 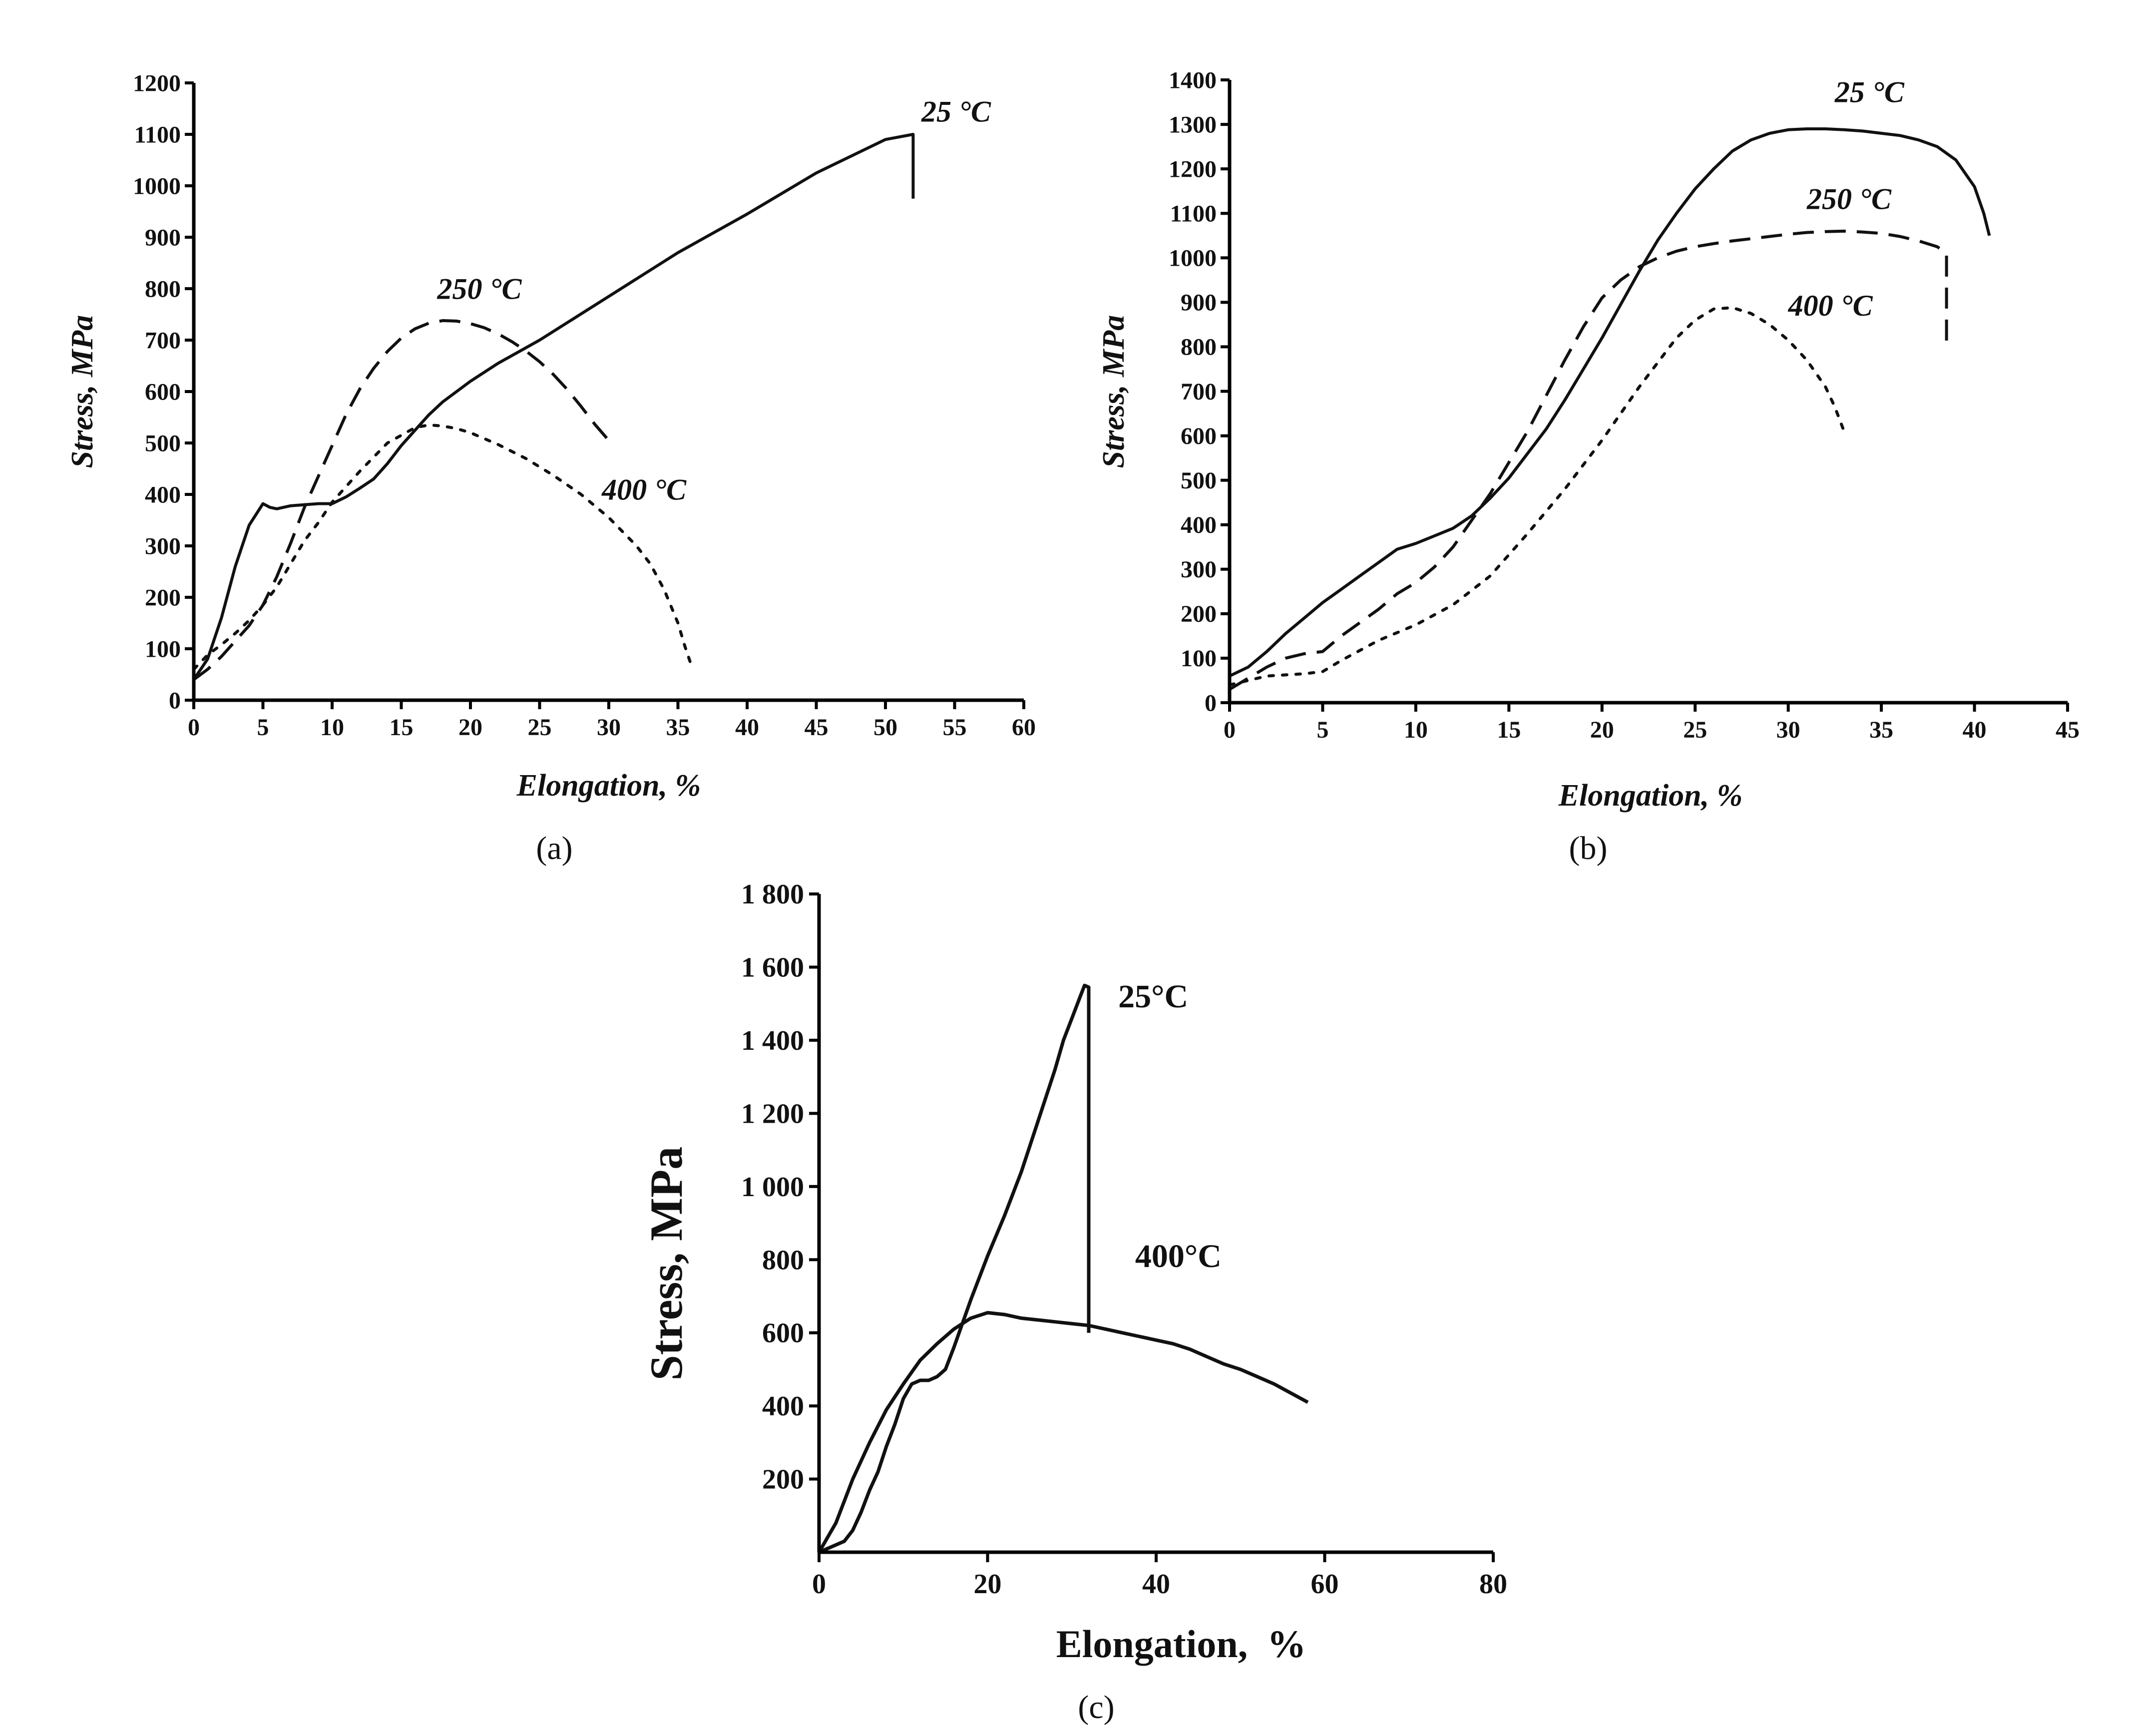 I want to click on chart-b-curve-label: 400 °C, so click(x=1830, y=305).